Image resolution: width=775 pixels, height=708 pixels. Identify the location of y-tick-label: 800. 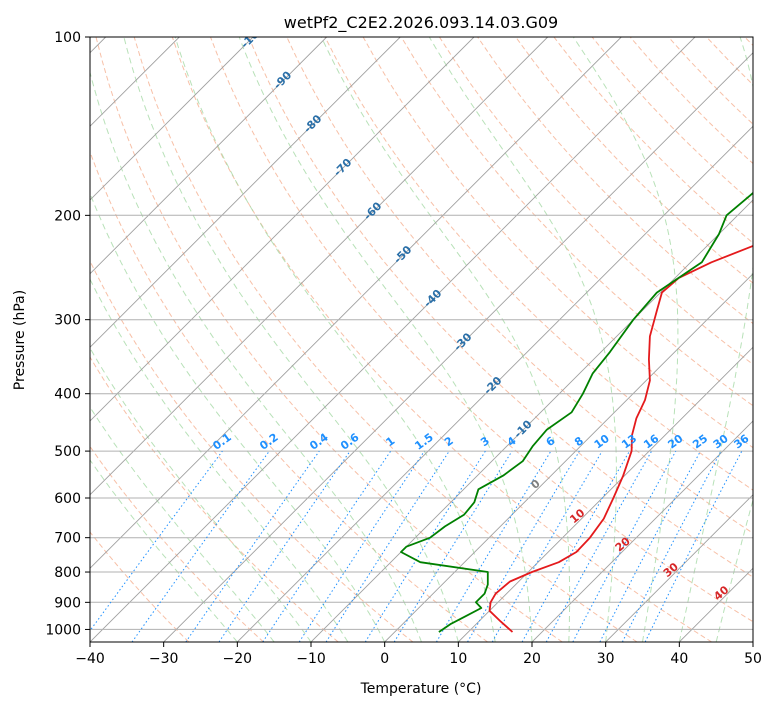
(67, 573).